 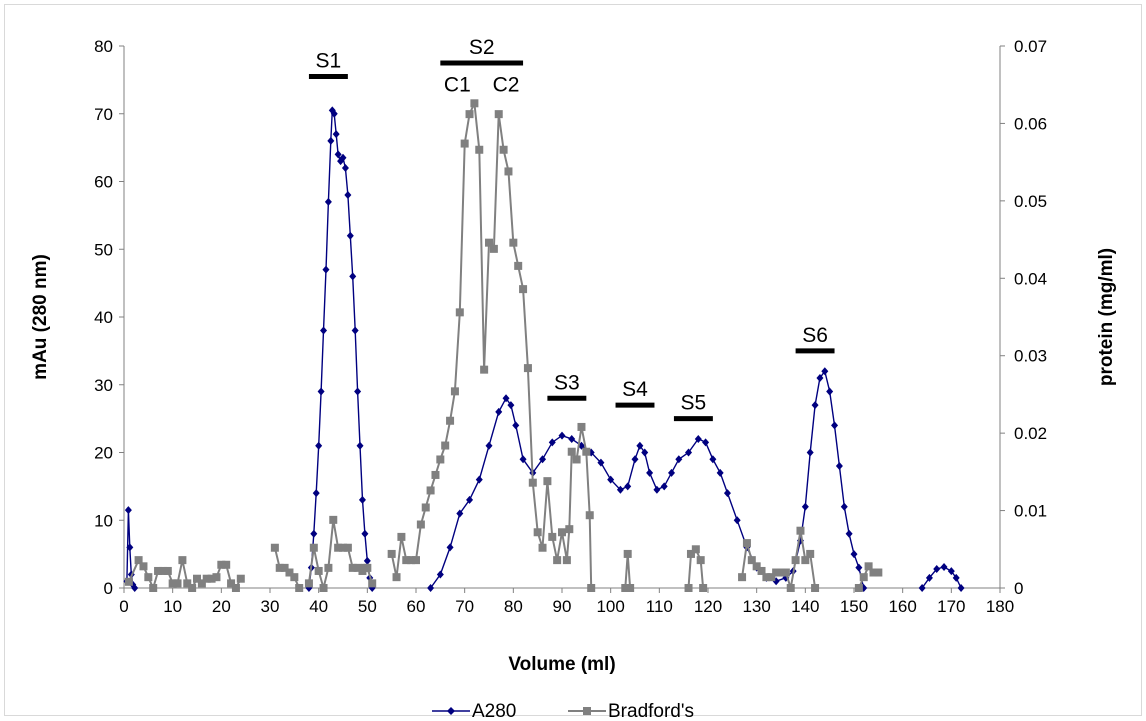 What do you see at coordinates (464, 606) in the screenshot?
I see `x-tick-label: 70` at bounding box center [464, 606].